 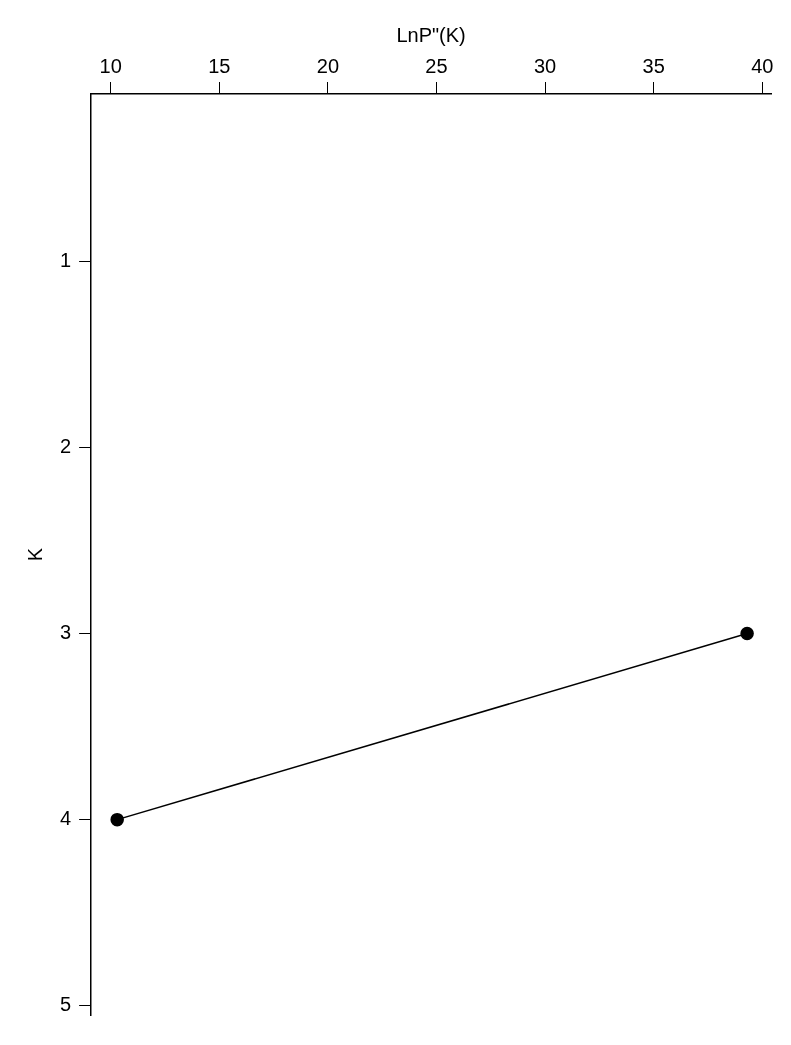 What do you see at coordinates (66, 818) in the screenshot?
I see `y-tick-label: 4` at bounding box center [66, 818].